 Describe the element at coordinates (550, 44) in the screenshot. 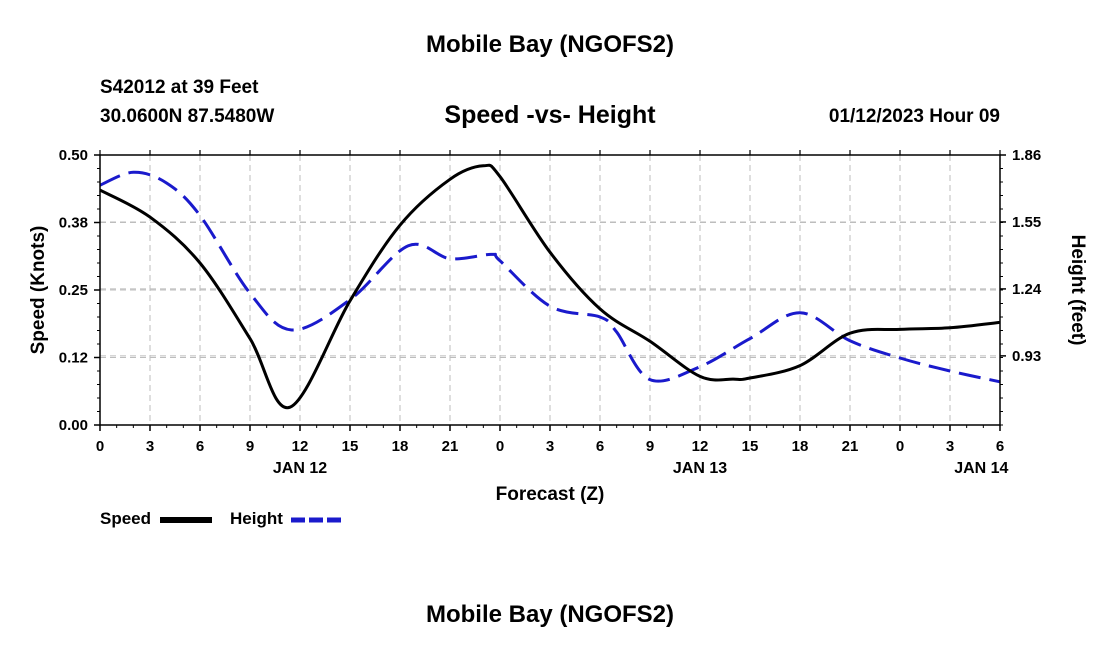

I see `page-title: Mobile Bay (NGOFS2)` at that location.